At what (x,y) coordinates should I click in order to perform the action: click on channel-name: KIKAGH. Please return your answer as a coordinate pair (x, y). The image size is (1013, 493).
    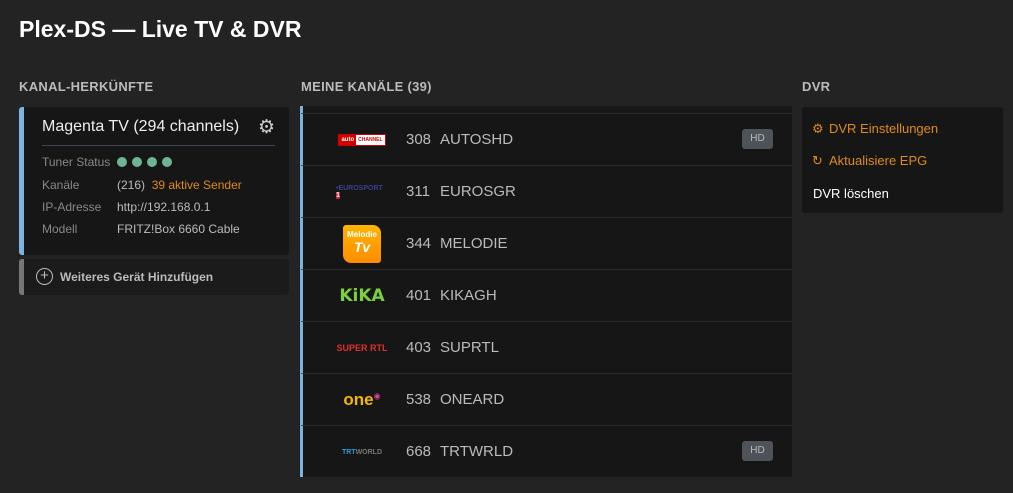
    Looking at the image, I should click on (468, 295).